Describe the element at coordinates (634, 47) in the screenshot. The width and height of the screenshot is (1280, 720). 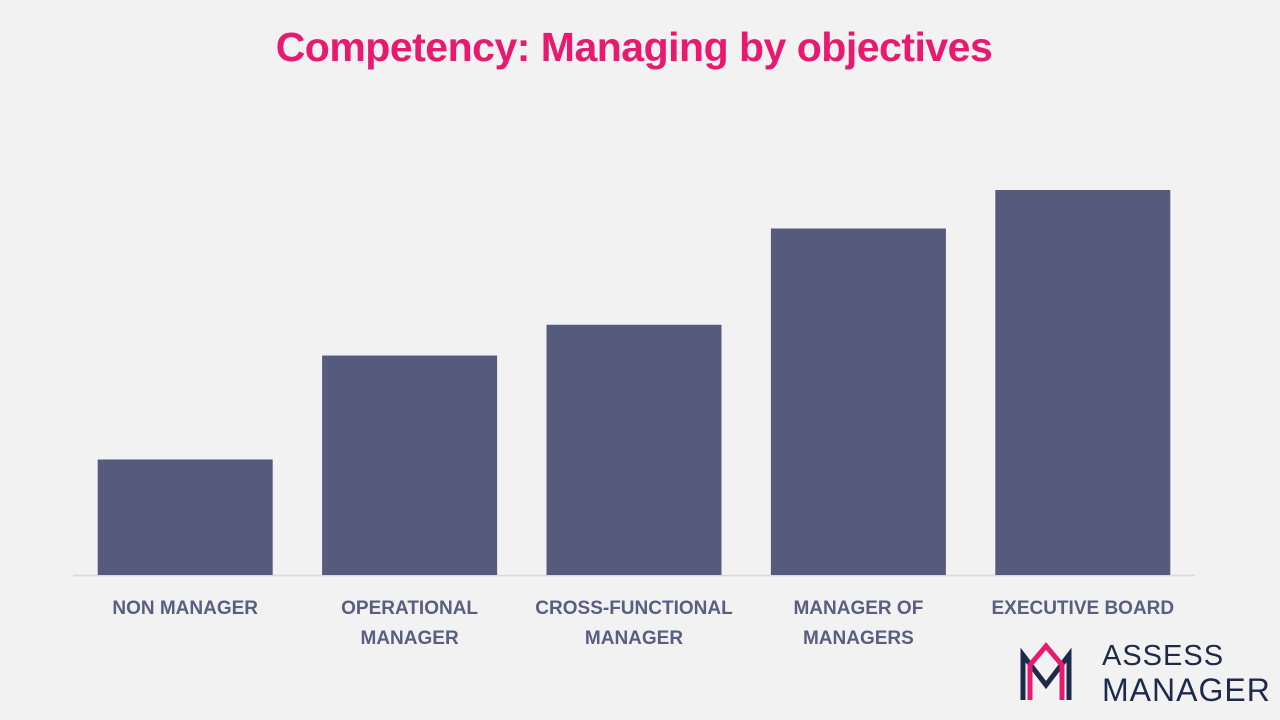
I see `chart-title: Competency: Managing by objectives` at that location.